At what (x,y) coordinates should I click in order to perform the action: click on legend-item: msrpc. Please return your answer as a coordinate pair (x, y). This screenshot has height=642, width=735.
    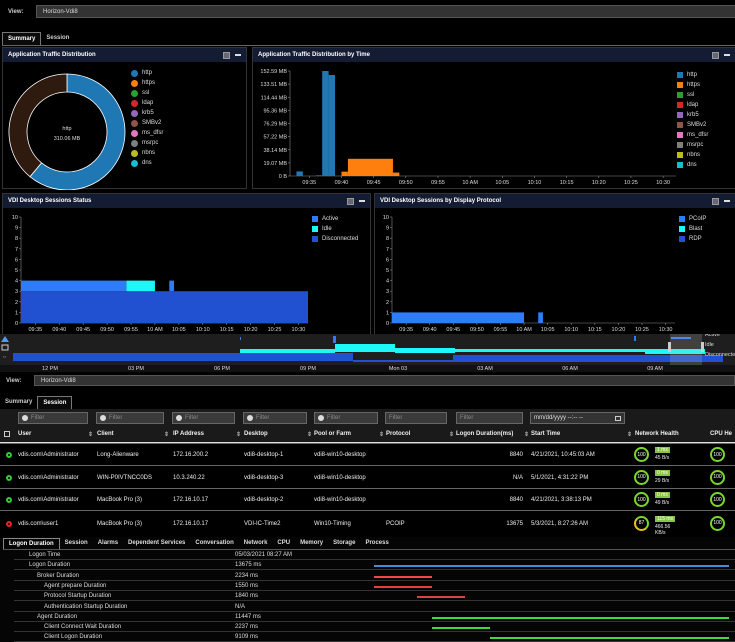
    Looking at the image, I should click on (692, 145).